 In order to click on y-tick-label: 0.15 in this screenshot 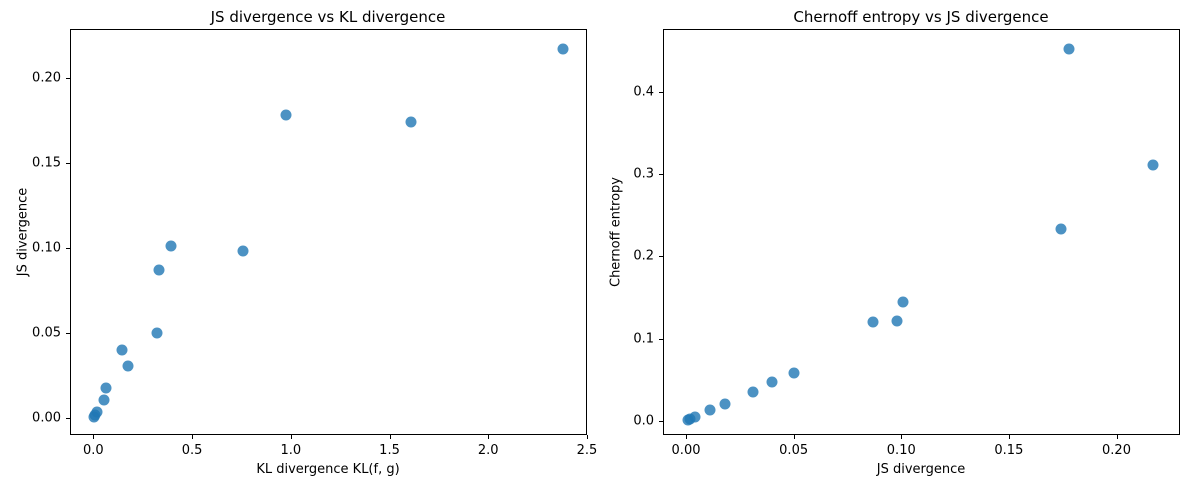, I will do `click(46, 163)`.